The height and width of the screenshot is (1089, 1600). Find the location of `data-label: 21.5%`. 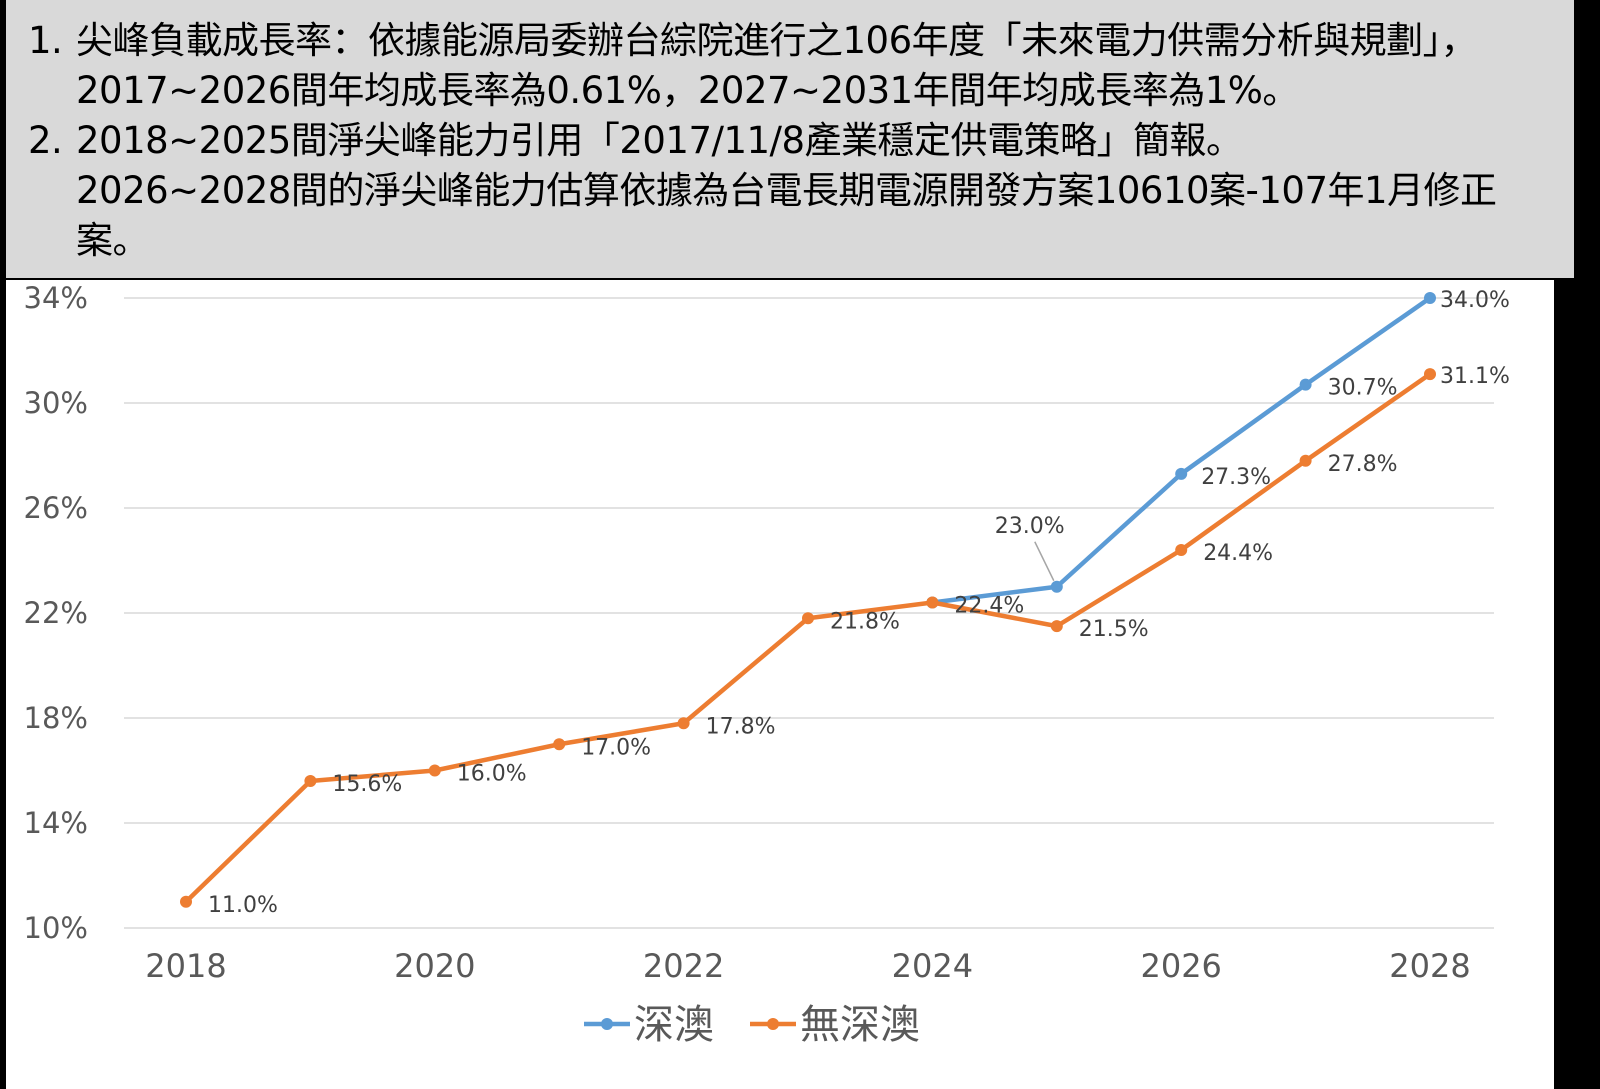

data-label: 21.5% is located at coordinates (1114, 629).